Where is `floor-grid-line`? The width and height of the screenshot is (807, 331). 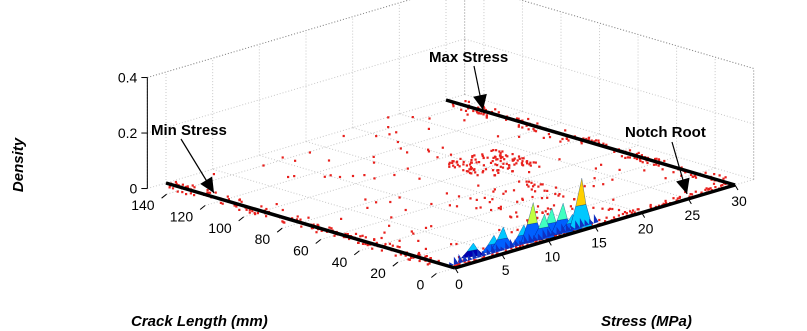
floor-grid-line is located at coordinates (556, 215).